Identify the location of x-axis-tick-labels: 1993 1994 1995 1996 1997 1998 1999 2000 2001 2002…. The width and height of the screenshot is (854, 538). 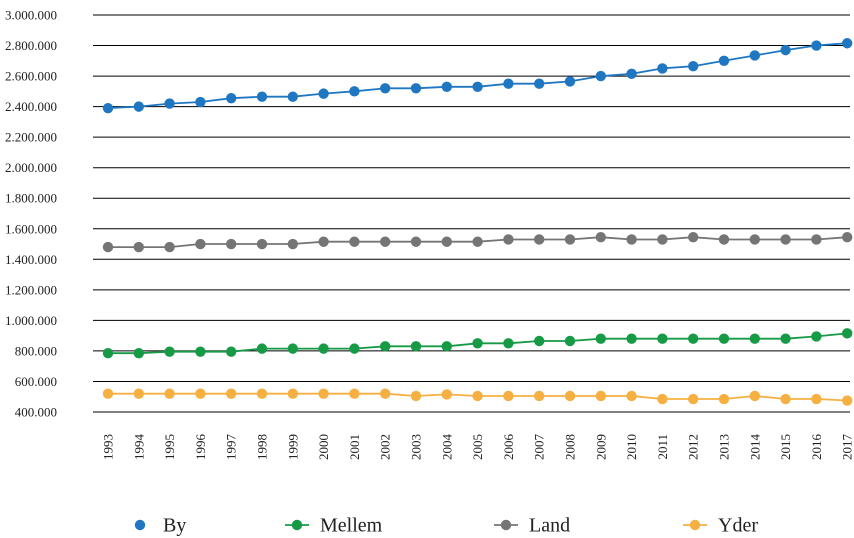
(477, 447).